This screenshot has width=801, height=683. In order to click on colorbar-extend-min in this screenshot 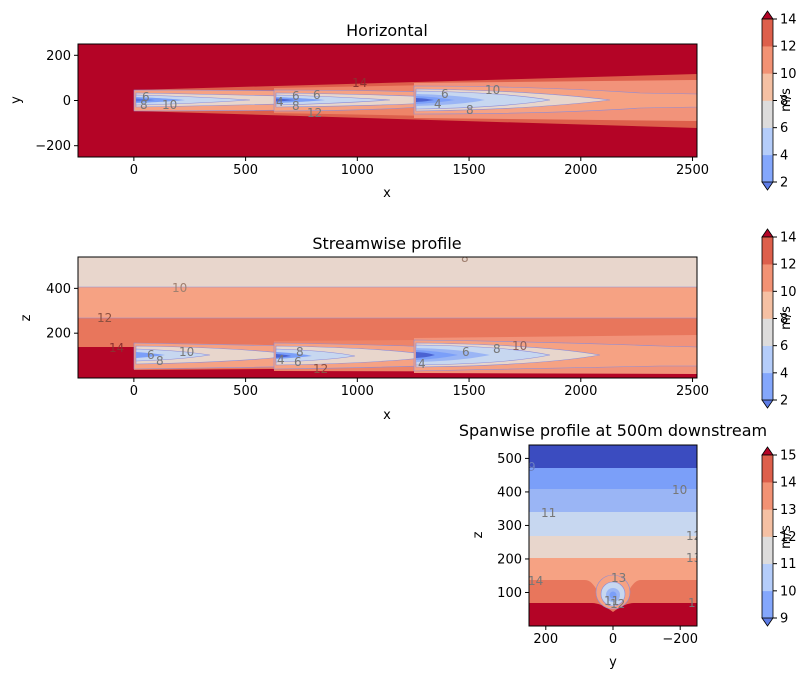, I will do `click(767, 404)`.